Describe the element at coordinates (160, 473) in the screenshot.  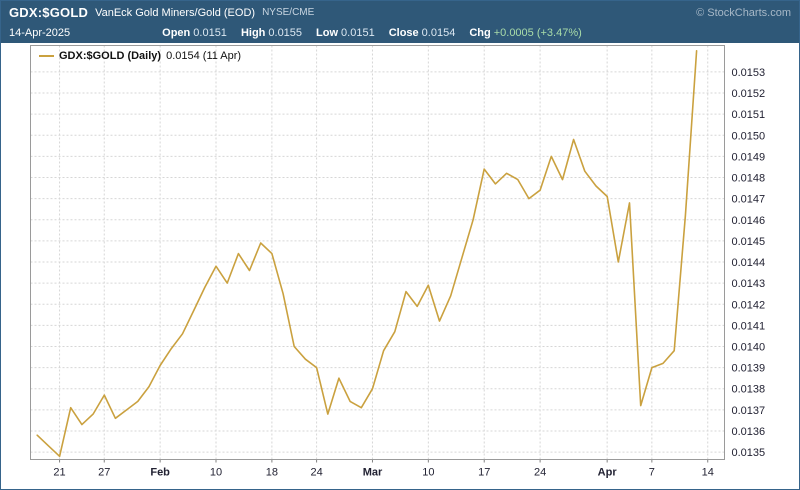
I see `x-axis-label: Feb` at that location.